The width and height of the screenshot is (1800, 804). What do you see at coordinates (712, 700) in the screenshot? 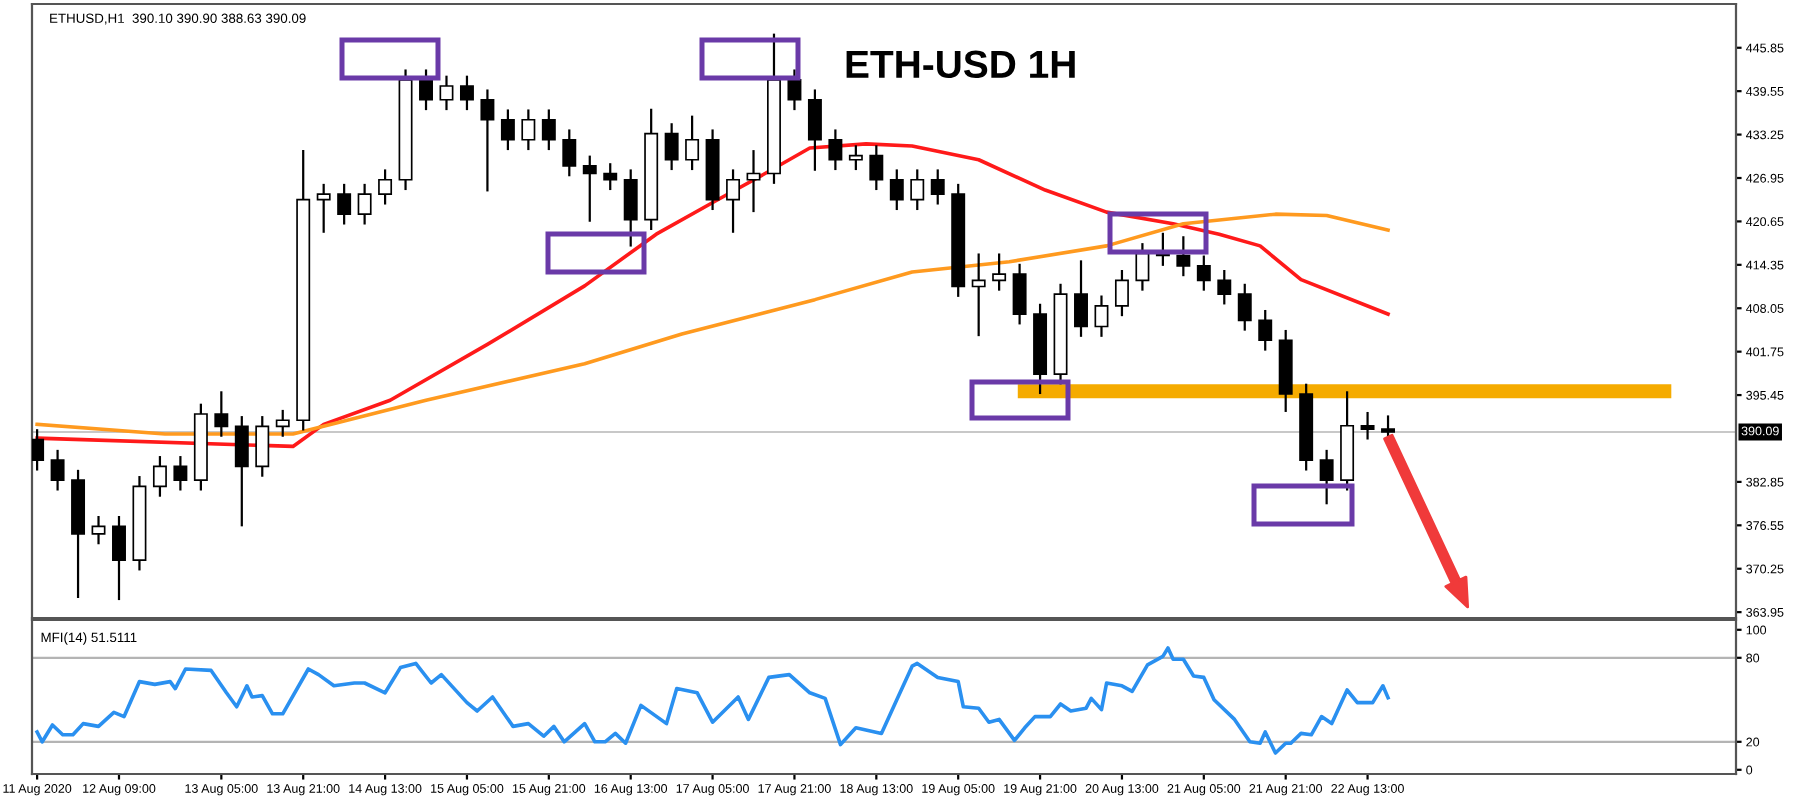
I see `line-series` at bounding box center [712, 700].